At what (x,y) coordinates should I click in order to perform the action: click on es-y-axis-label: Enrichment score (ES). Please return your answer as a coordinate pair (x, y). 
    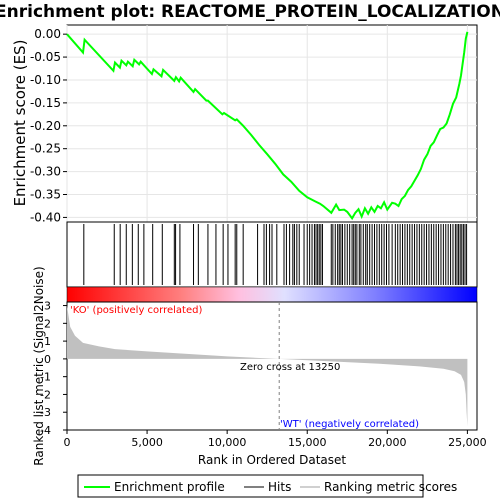
    Looking at the image, I should click on (20, 123).